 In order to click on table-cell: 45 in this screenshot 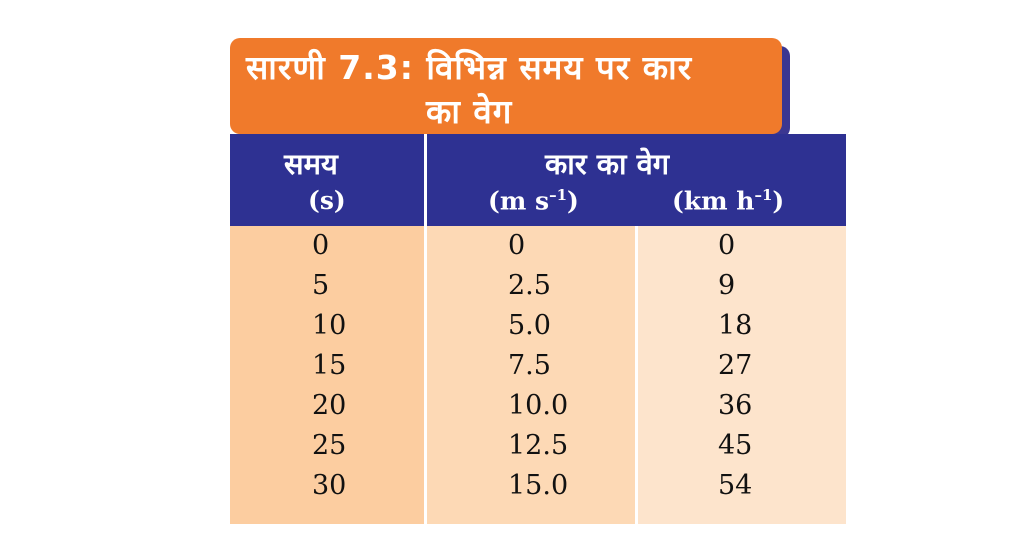, I will do `click(735, 445)`.